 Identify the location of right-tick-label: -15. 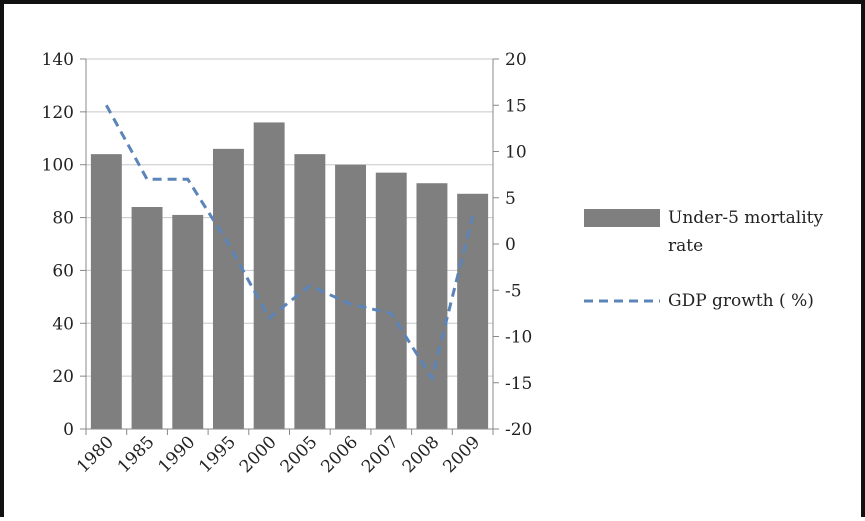
(518, 384).